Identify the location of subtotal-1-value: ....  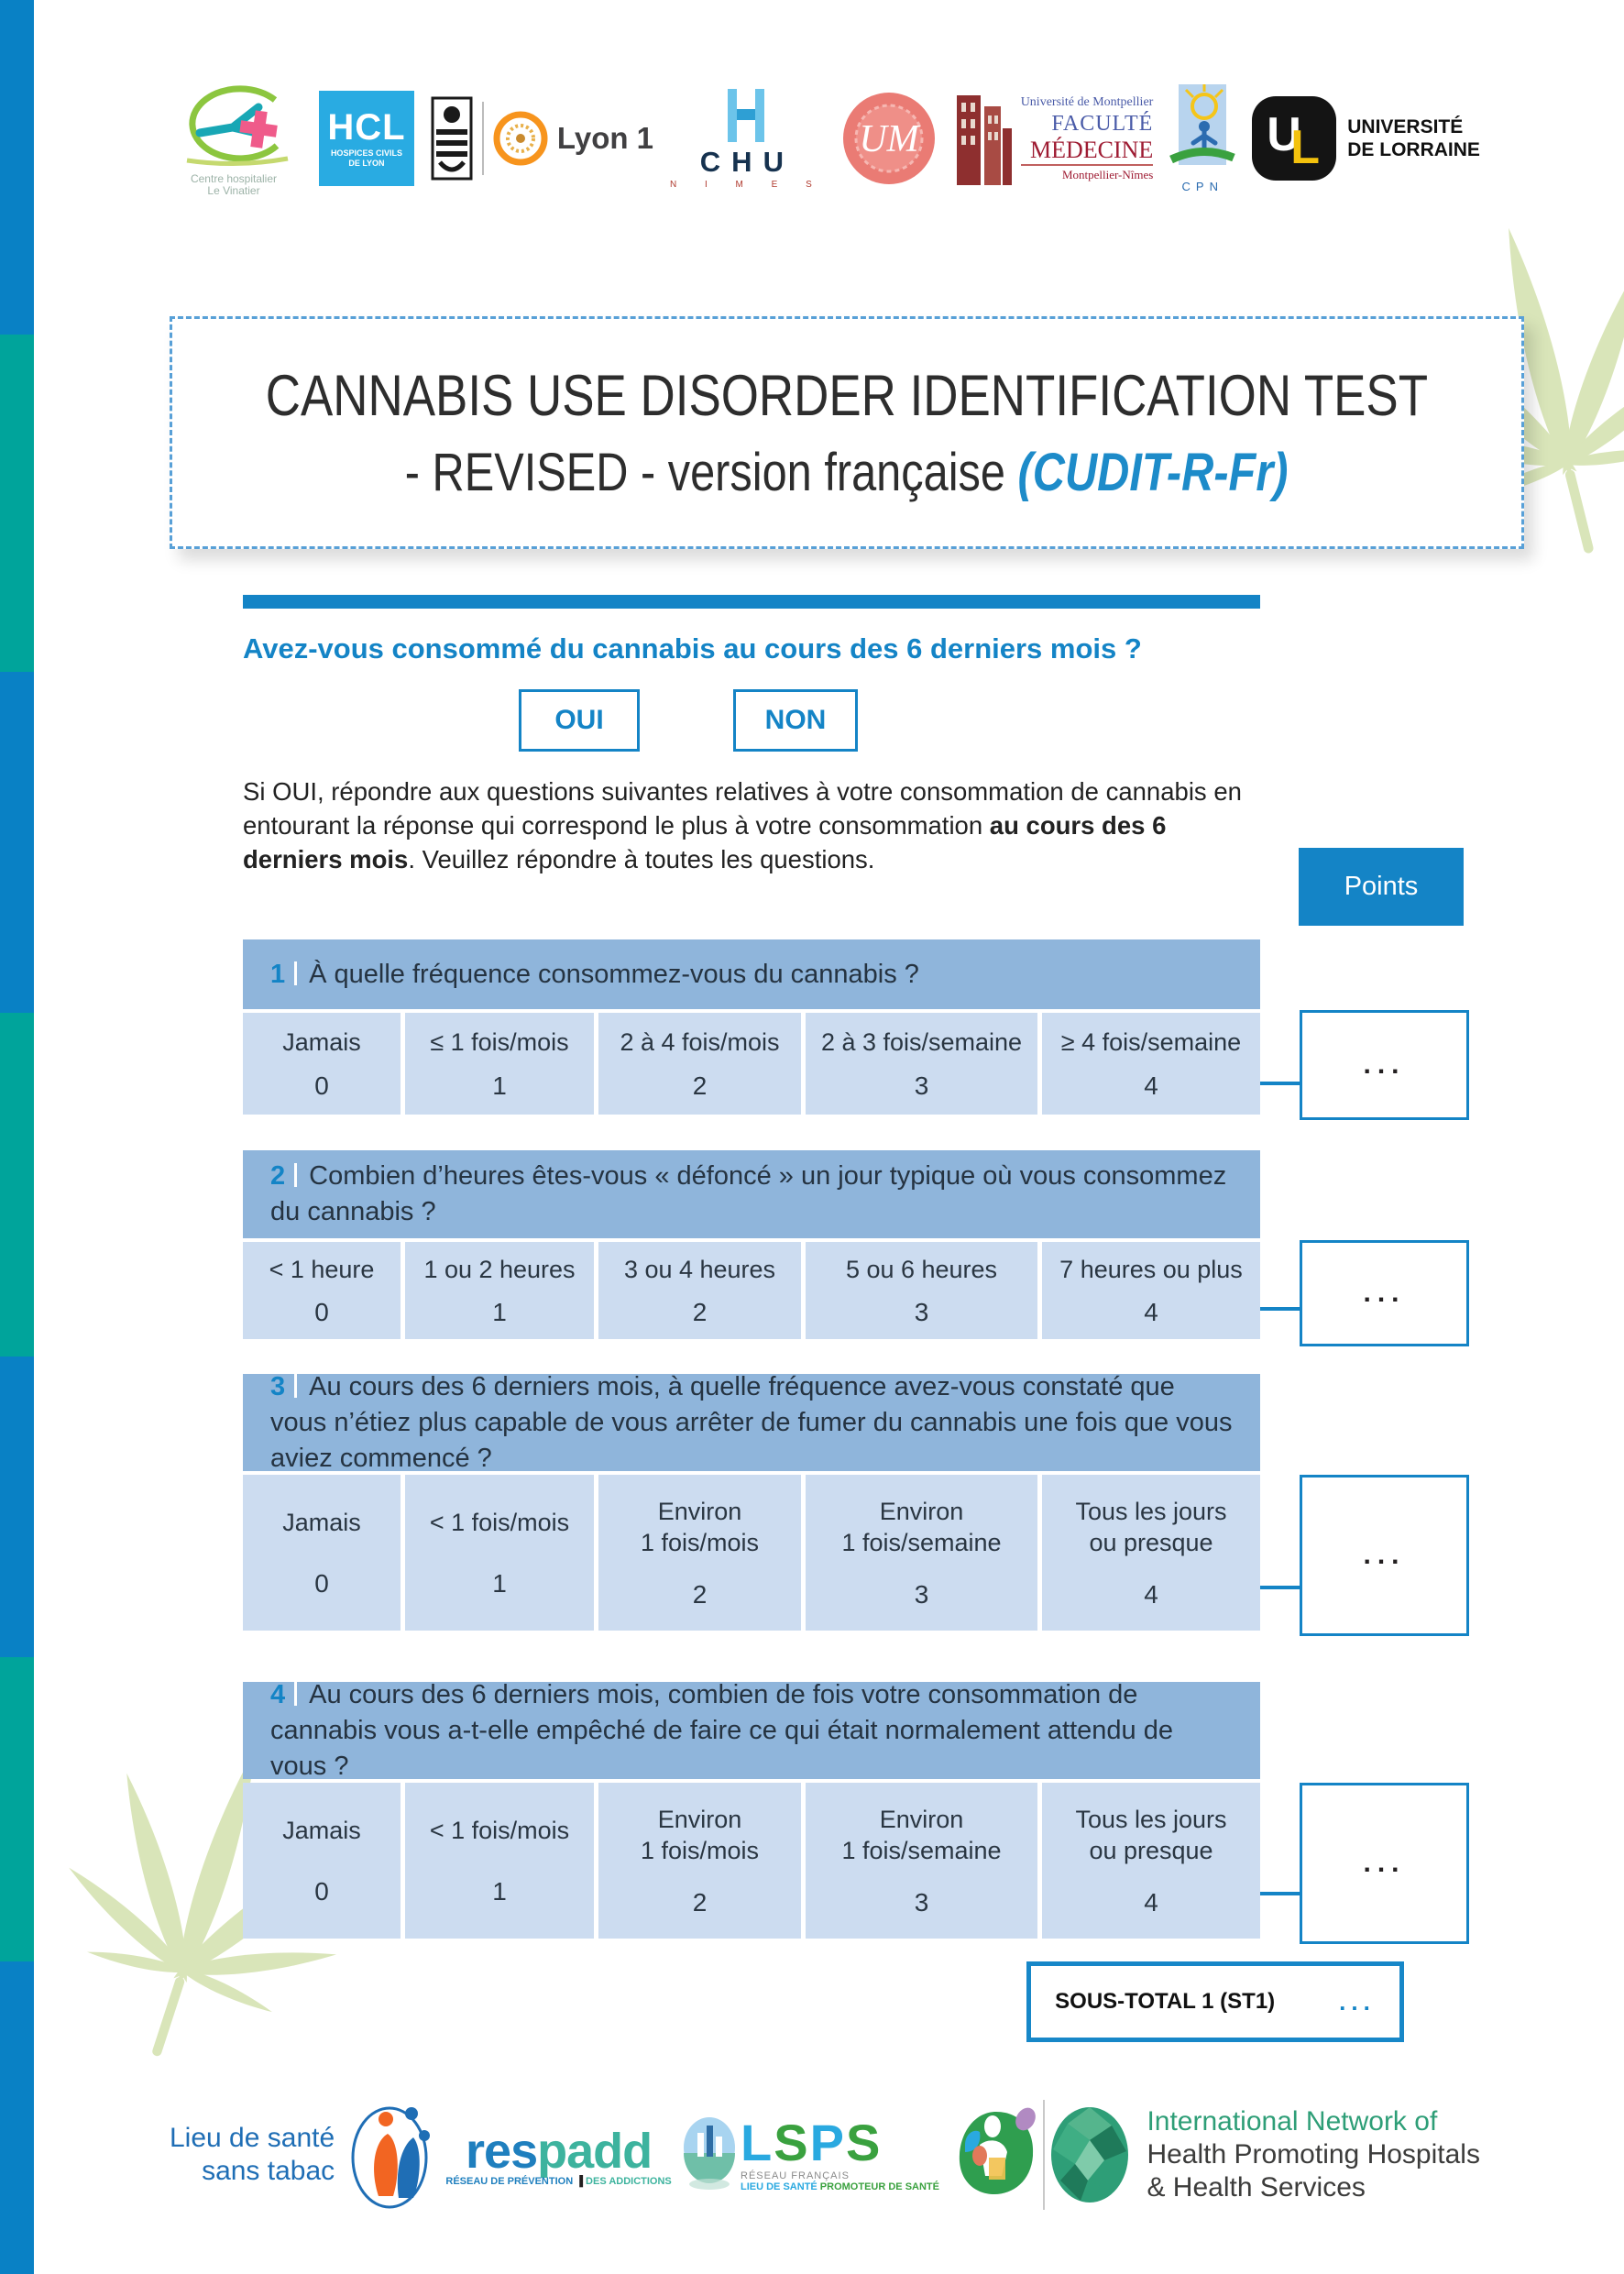
(1357, 2001).